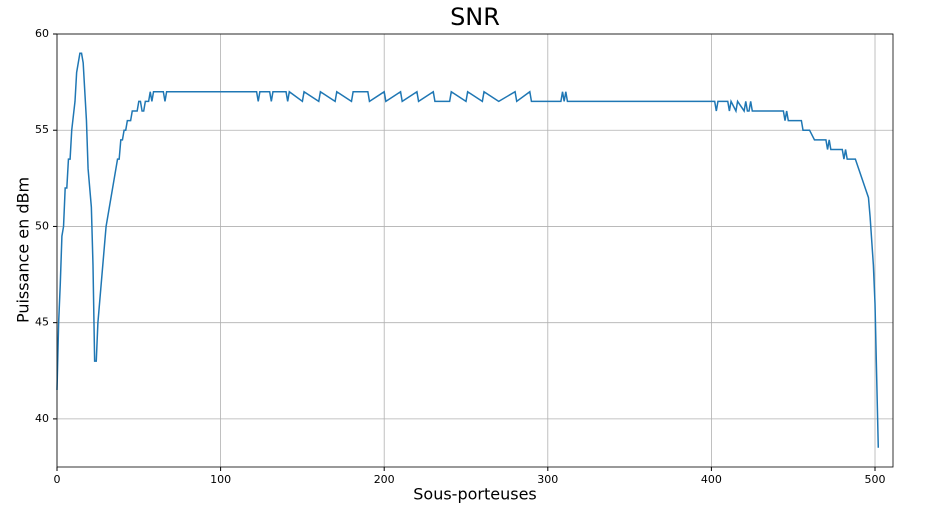 The width and height of the screenshot is (936, 524). Describe the element at coordinates (711, 479) in the screenshot. I see `x-tick-label: 400` at that location.